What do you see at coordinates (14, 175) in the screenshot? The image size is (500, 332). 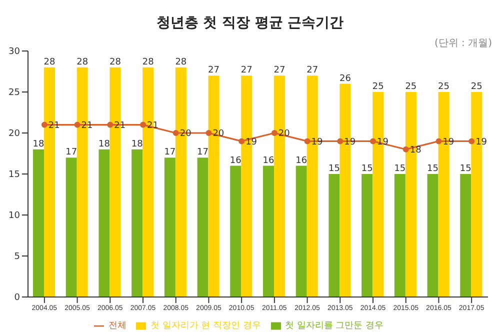 I see `y-tick-label: 15` at bounding box center [14, 175].